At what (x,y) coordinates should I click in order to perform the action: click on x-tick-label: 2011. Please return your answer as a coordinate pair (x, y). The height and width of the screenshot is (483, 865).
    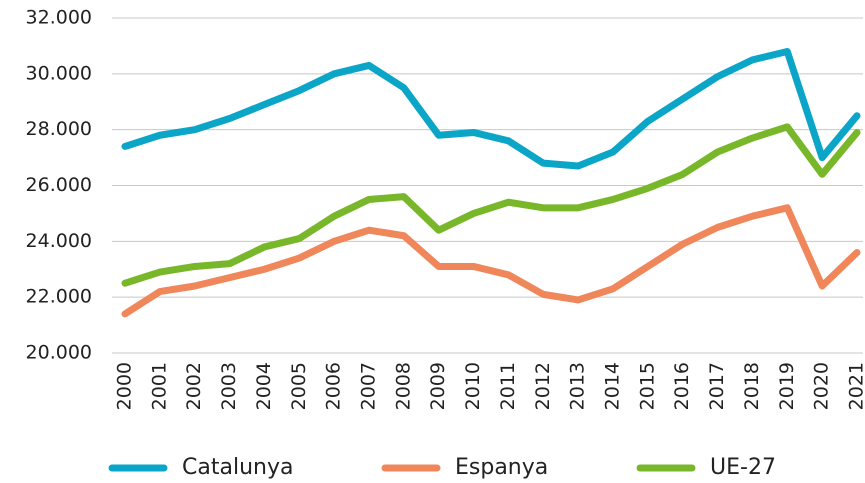
    Looking at the image, I should click on (508, 386).